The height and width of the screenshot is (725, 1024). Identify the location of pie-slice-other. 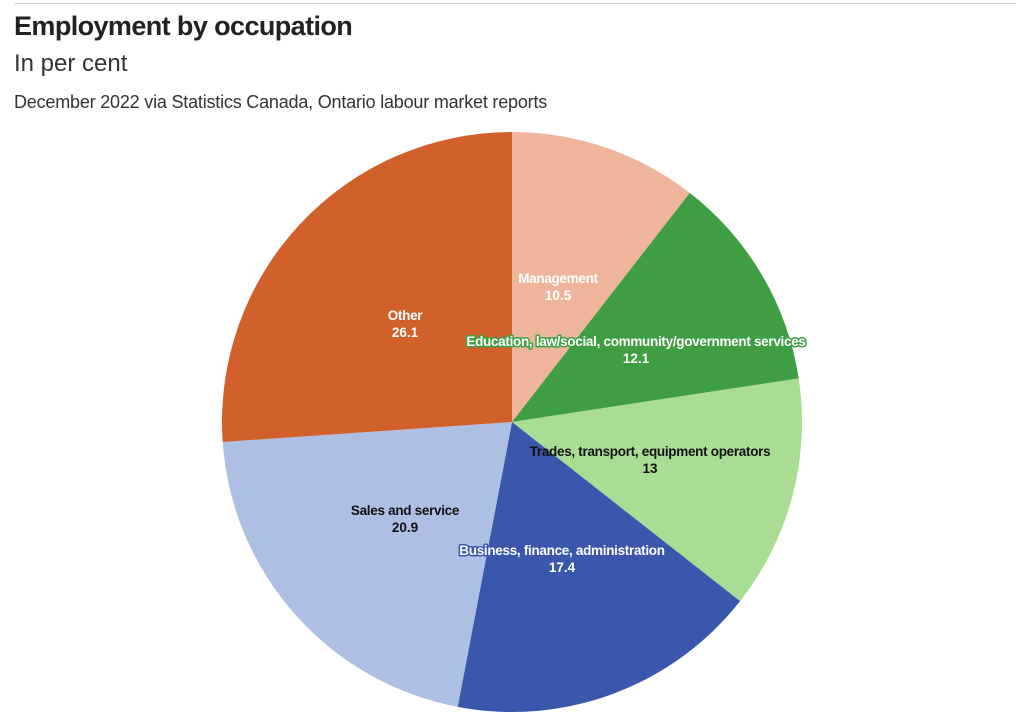
(366, 287).